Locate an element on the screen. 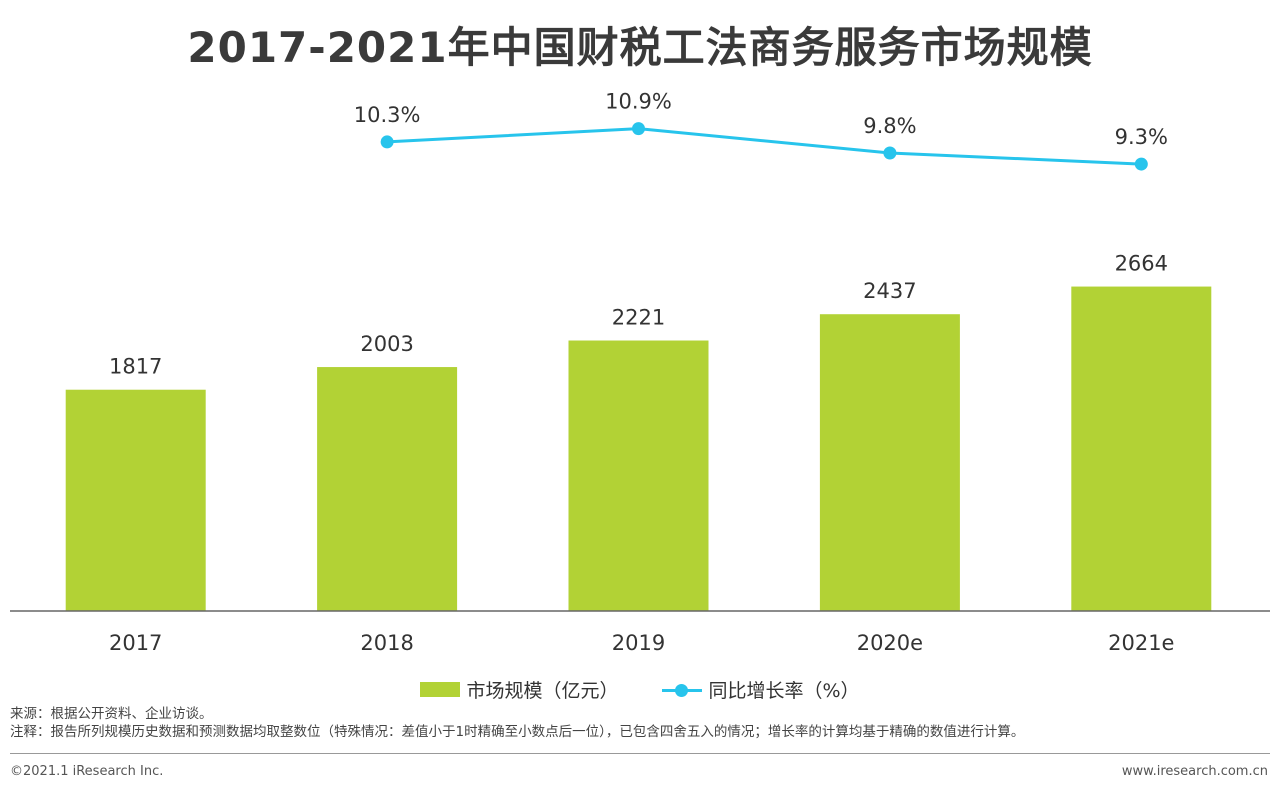 This screenshot has height=795, width=1280. bar-value-label-2020e: 2437 is located at coordinates (889, 291).